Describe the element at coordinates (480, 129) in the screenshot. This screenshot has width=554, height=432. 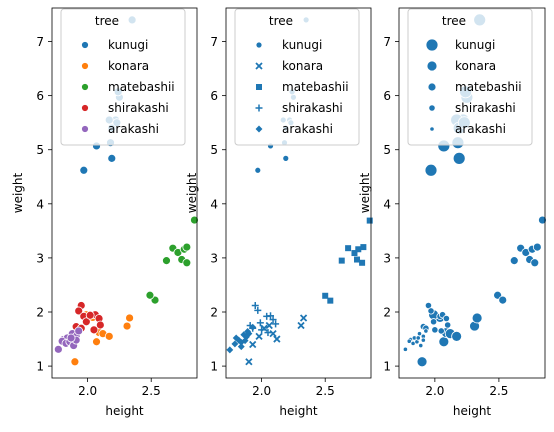
I see `legend-label-arakashi: arakashi` at that location.